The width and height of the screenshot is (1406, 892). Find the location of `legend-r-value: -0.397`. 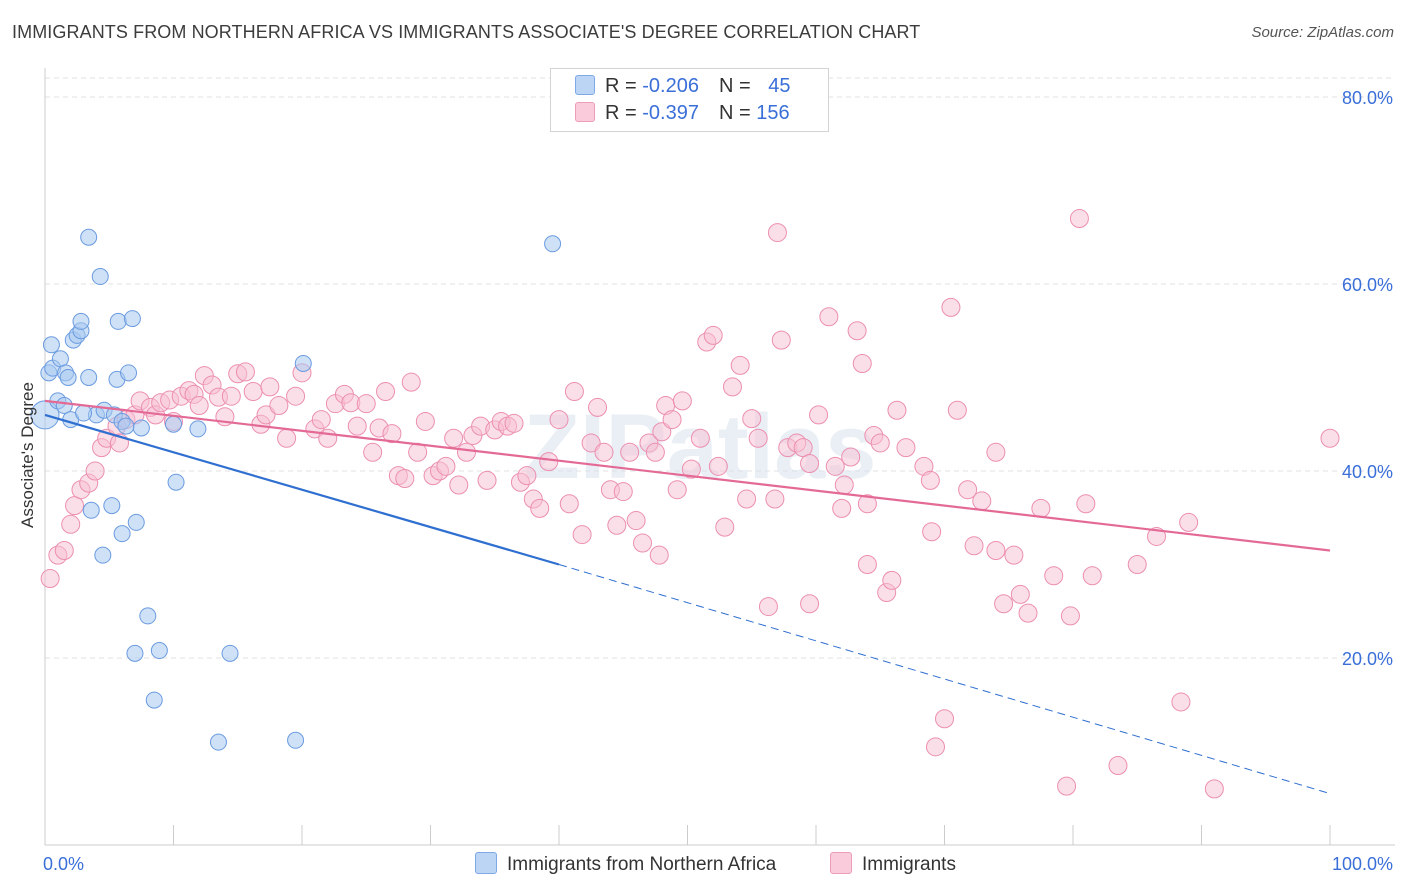

legend-r-value: -0.397 is located at coordinates (670, 113).